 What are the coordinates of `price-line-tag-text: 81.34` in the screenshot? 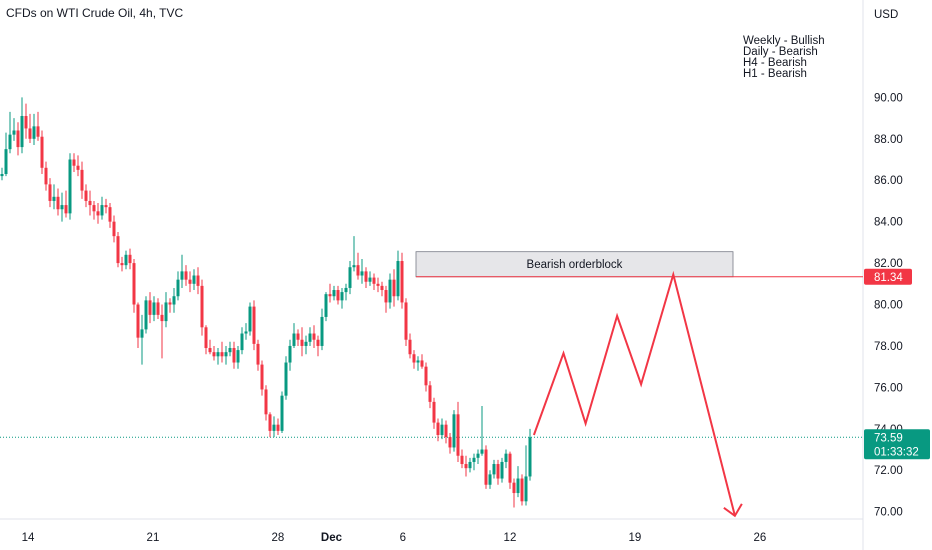 It's located at (888, 278).